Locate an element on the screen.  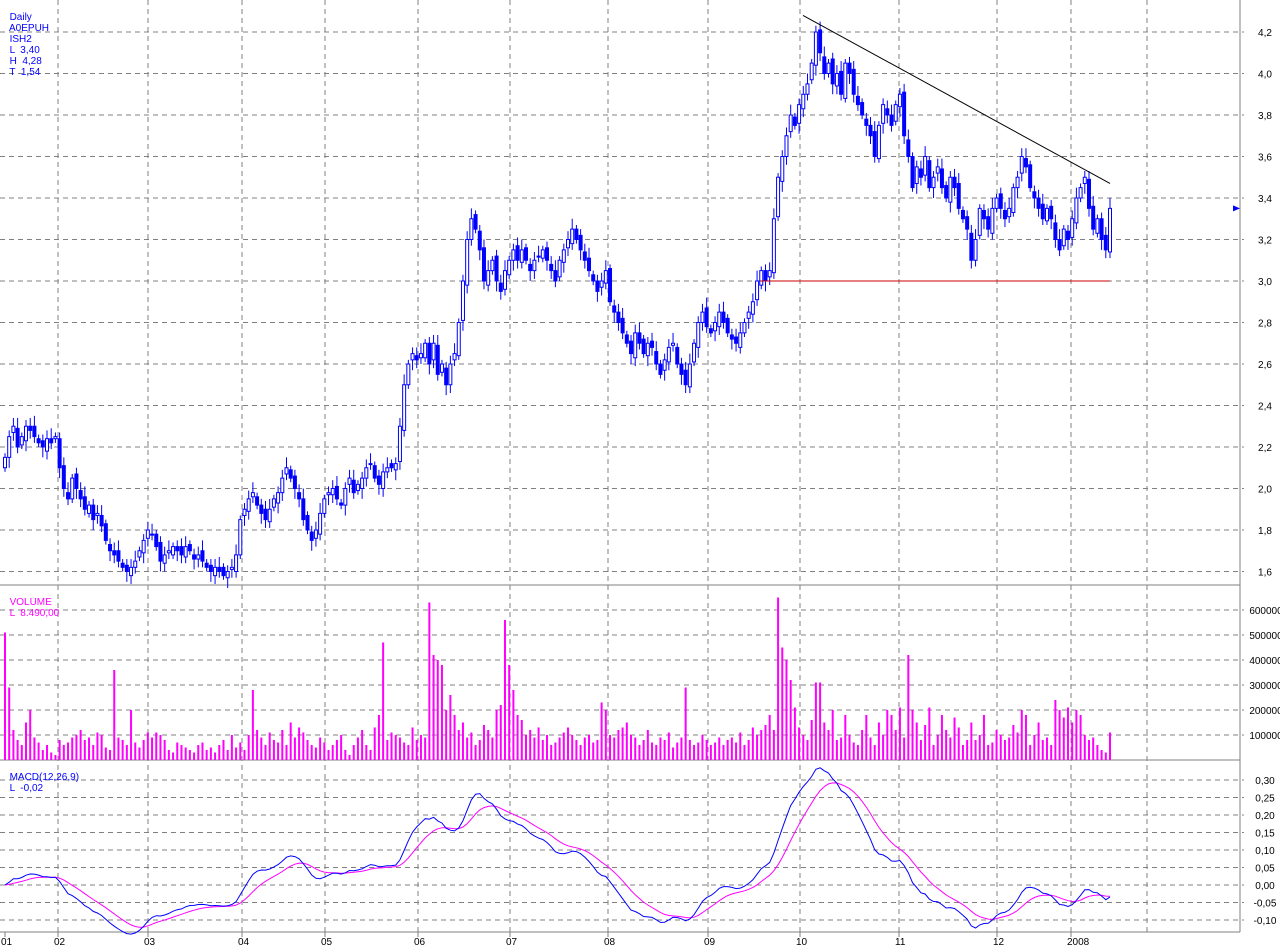
volume-header: VOLUME L 8.490,00 is located at coordinates (32, 602).